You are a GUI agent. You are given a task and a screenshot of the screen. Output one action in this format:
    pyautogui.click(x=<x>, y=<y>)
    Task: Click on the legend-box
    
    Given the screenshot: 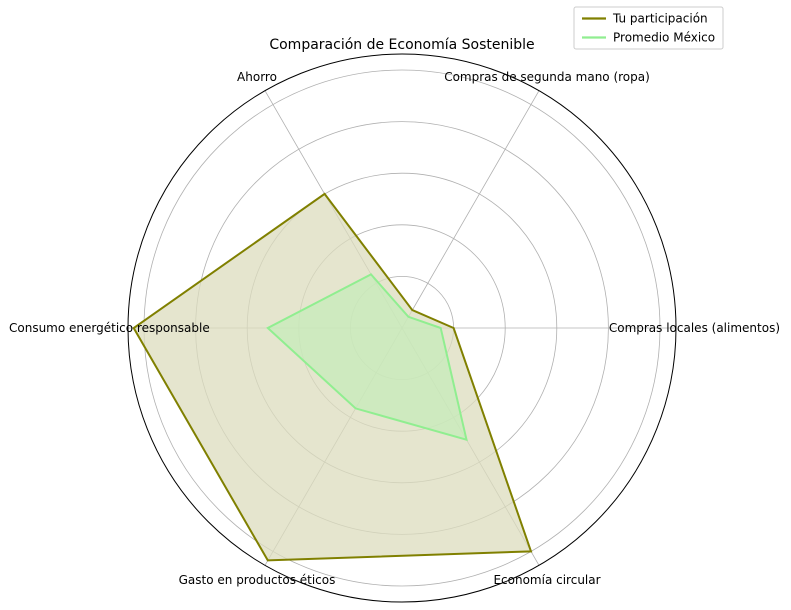 What is the action you would take?
    pyautogui.click(x=648, y=28)
    